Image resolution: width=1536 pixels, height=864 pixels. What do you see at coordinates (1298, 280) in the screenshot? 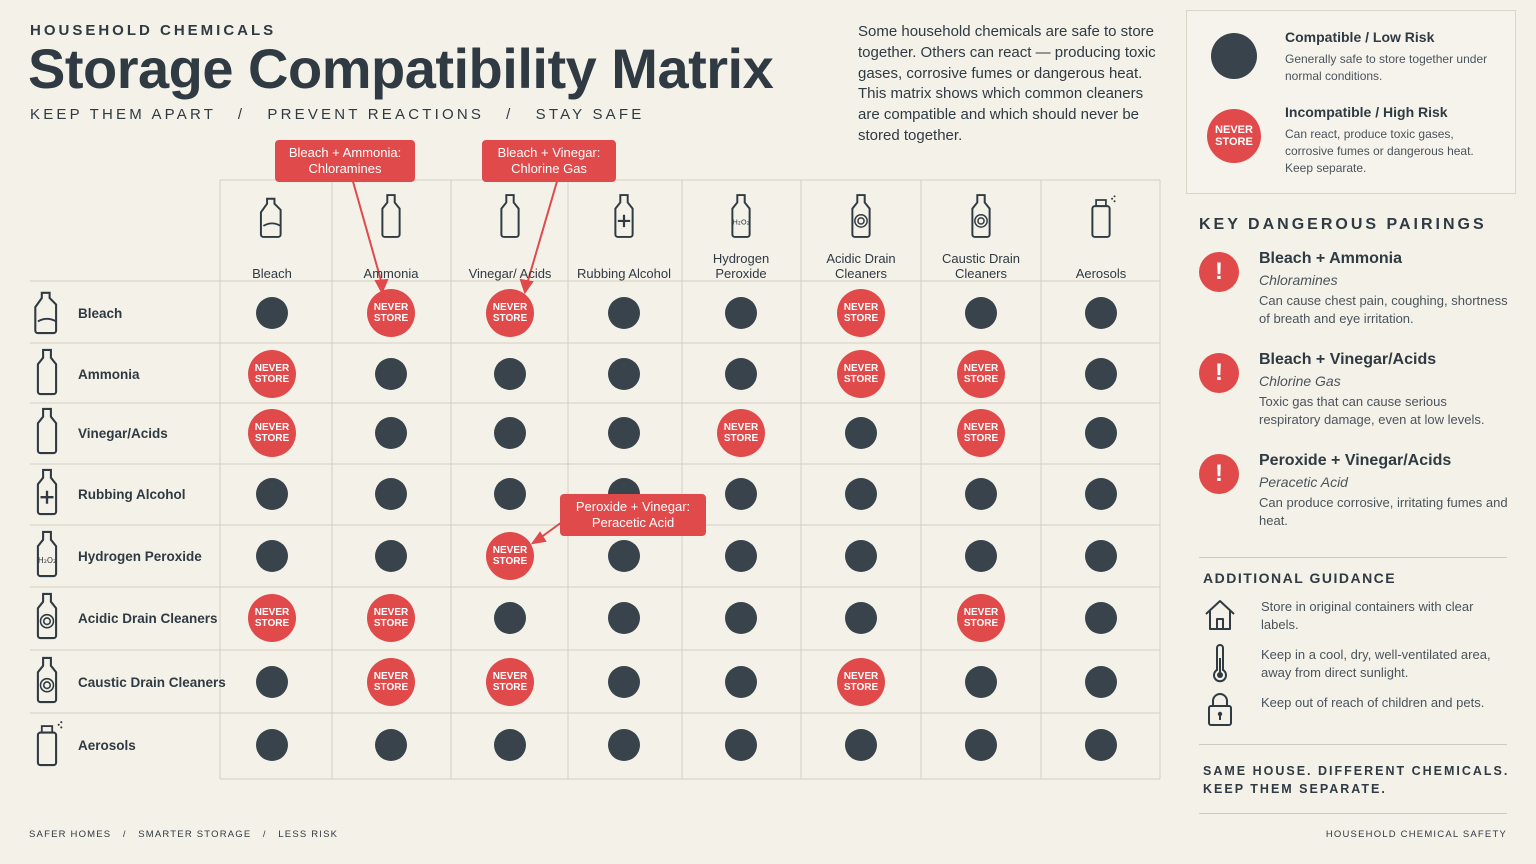
I see `pairing-subtitle: Chloramines` at bounding box center [1298, 280].